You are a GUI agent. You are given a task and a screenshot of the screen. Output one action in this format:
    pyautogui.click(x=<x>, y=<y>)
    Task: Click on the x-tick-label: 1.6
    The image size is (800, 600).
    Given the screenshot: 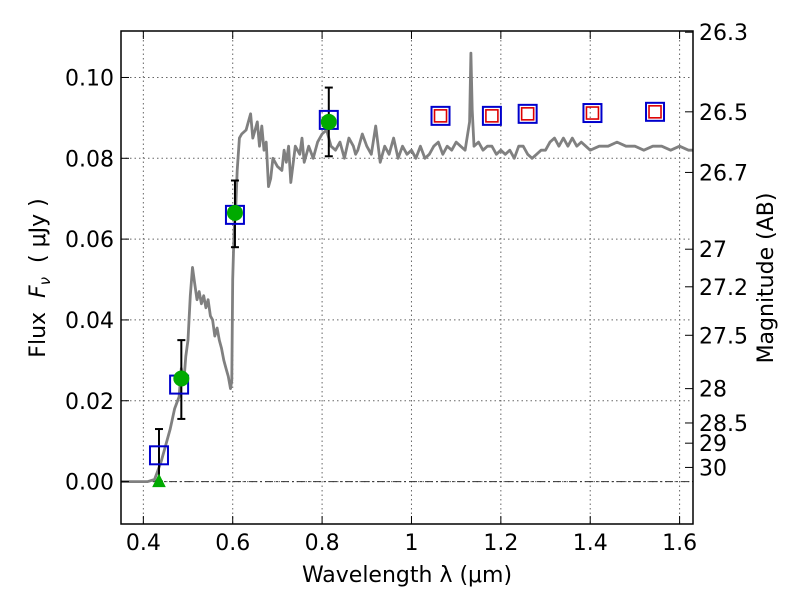 What is the action you would take?
    pyautogui.click(x=679, y=543)
    